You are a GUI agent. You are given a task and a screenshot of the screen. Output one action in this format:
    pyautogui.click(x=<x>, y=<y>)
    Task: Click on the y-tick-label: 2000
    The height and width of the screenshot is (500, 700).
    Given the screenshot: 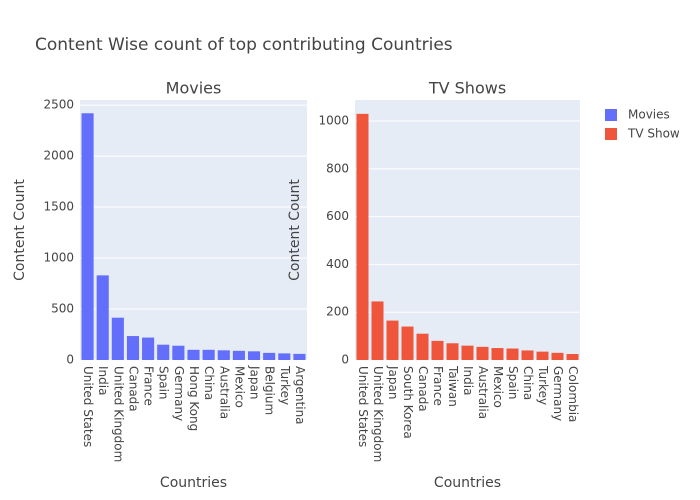 What is the action you would take?
    pyautogui.click(x=58, y=156)
    